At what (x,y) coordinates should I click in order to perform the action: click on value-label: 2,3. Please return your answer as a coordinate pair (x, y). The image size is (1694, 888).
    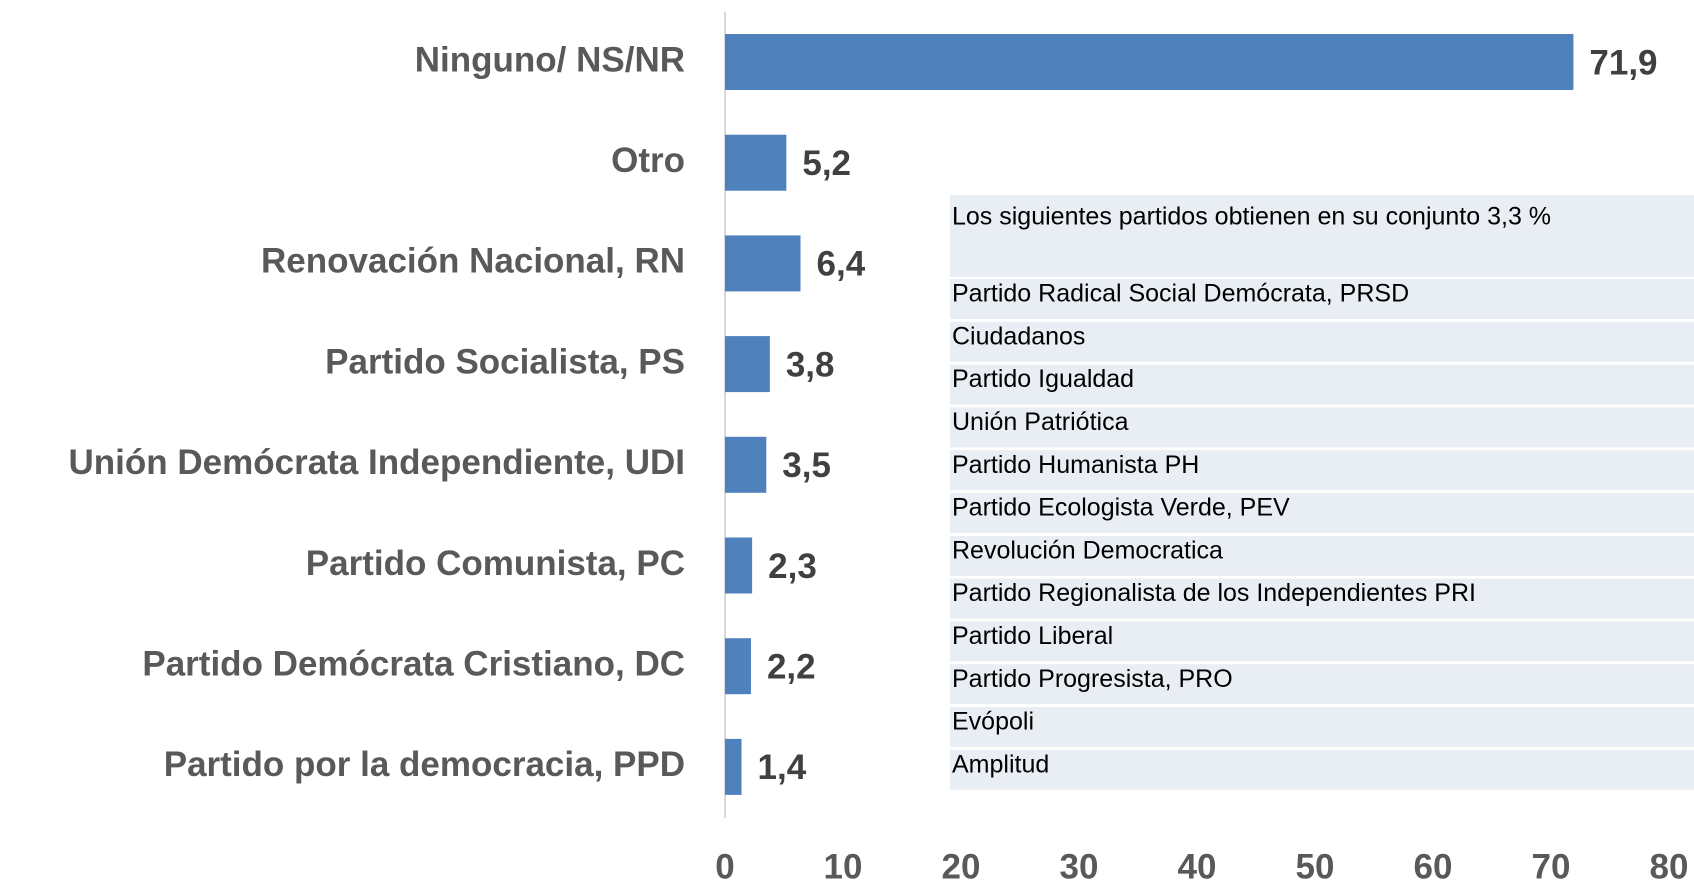
    Looking at the image, I should click on (792, 566).